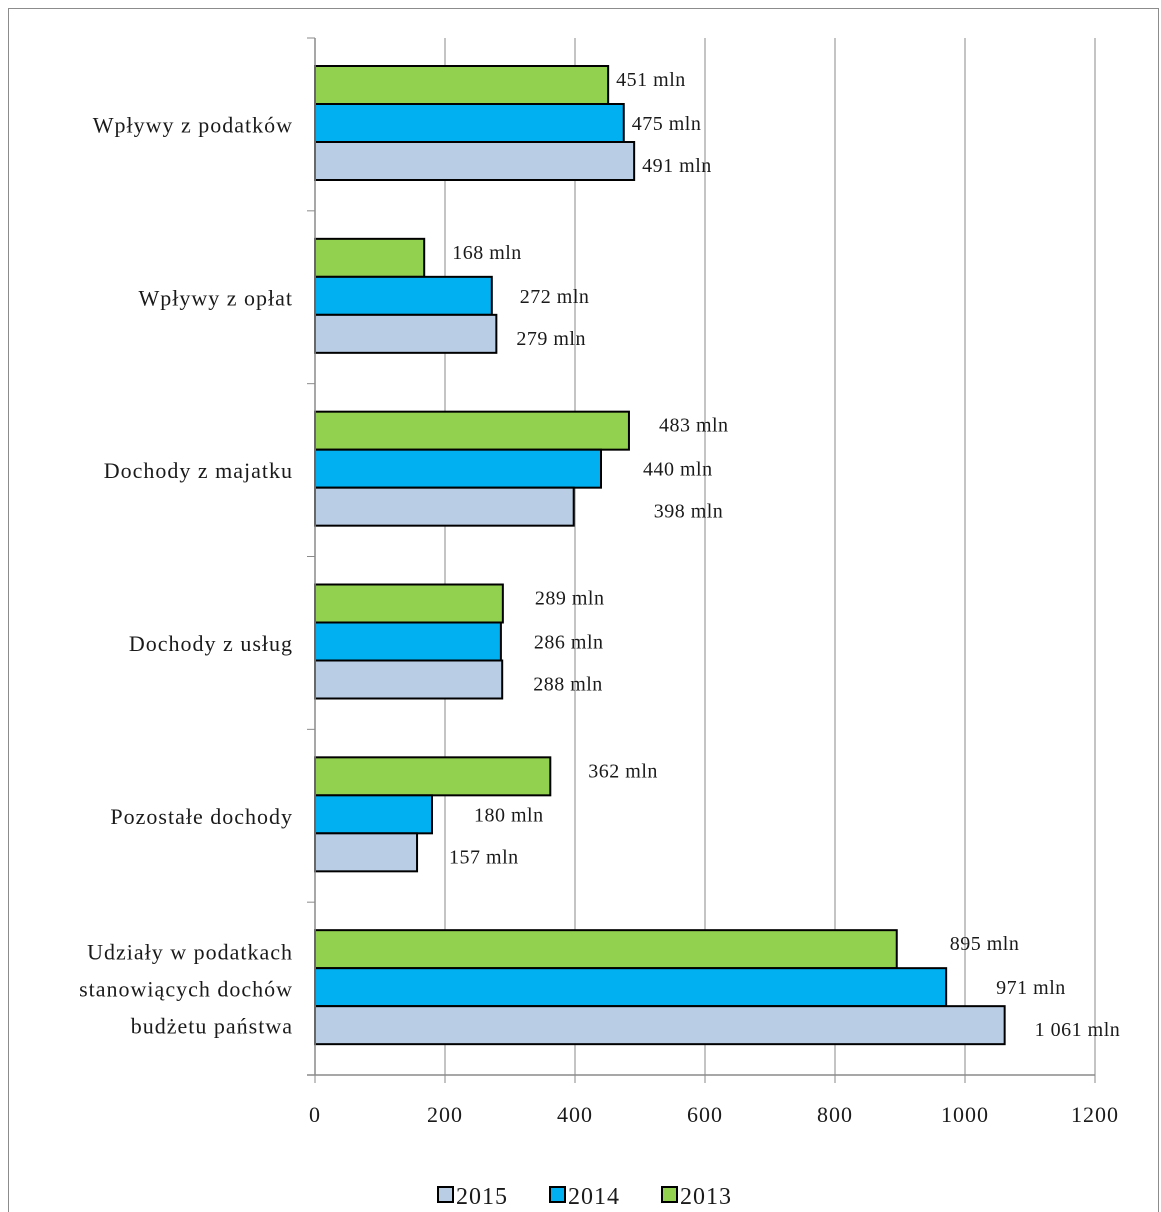  Describe the element at coordinates (186, 989) in the screenshot. I see `category-label: stanowiących dochów` at that location.